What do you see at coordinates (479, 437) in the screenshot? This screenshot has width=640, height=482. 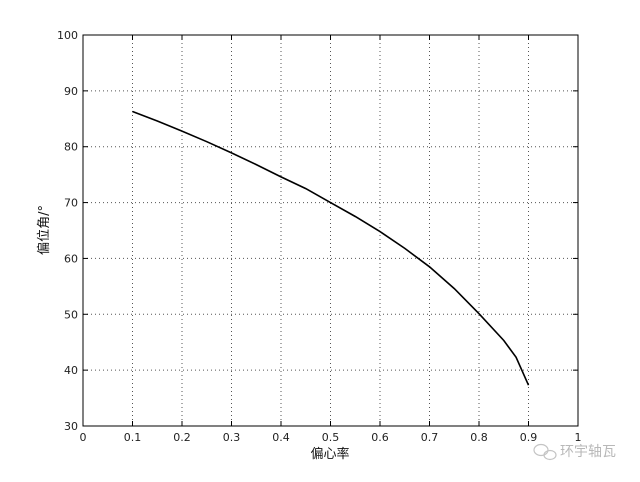 I see `x-tick-label: 0.8` at bounding box center [479, 437].